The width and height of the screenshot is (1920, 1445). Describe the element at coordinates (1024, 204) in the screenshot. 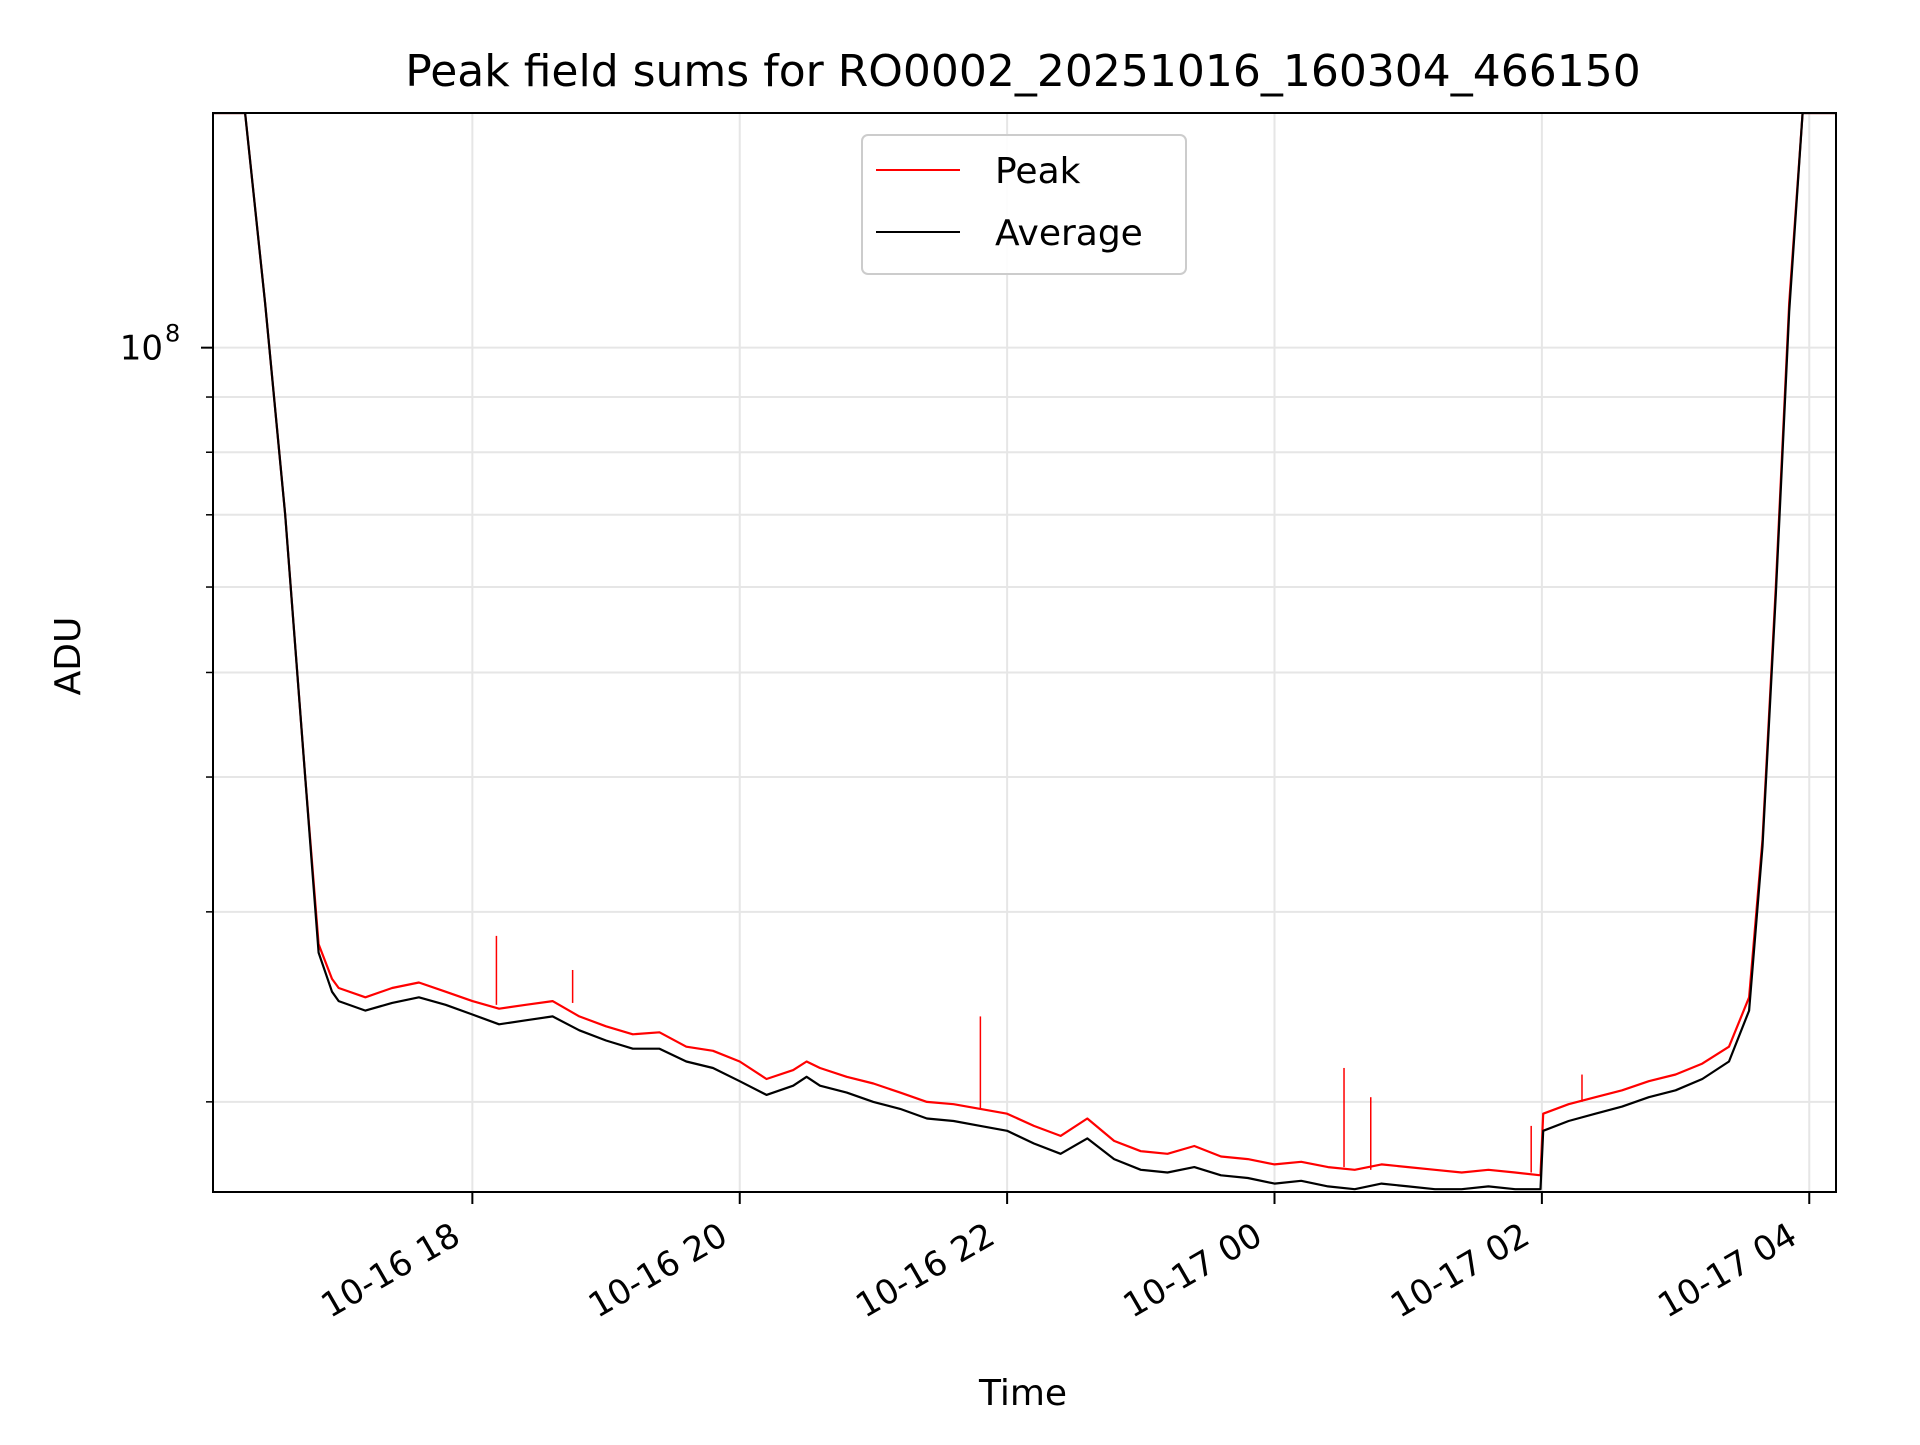

I see `legend: Peak Average` at that location.